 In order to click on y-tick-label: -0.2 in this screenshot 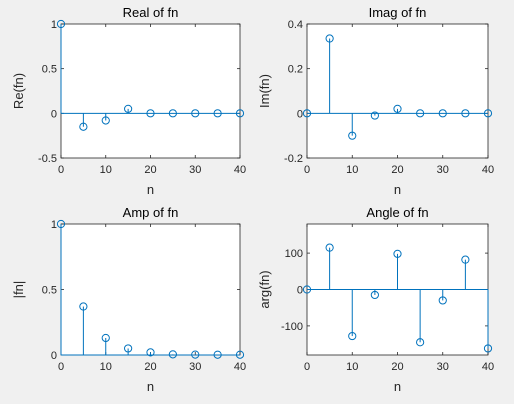, I will do `click(293, 159)`.